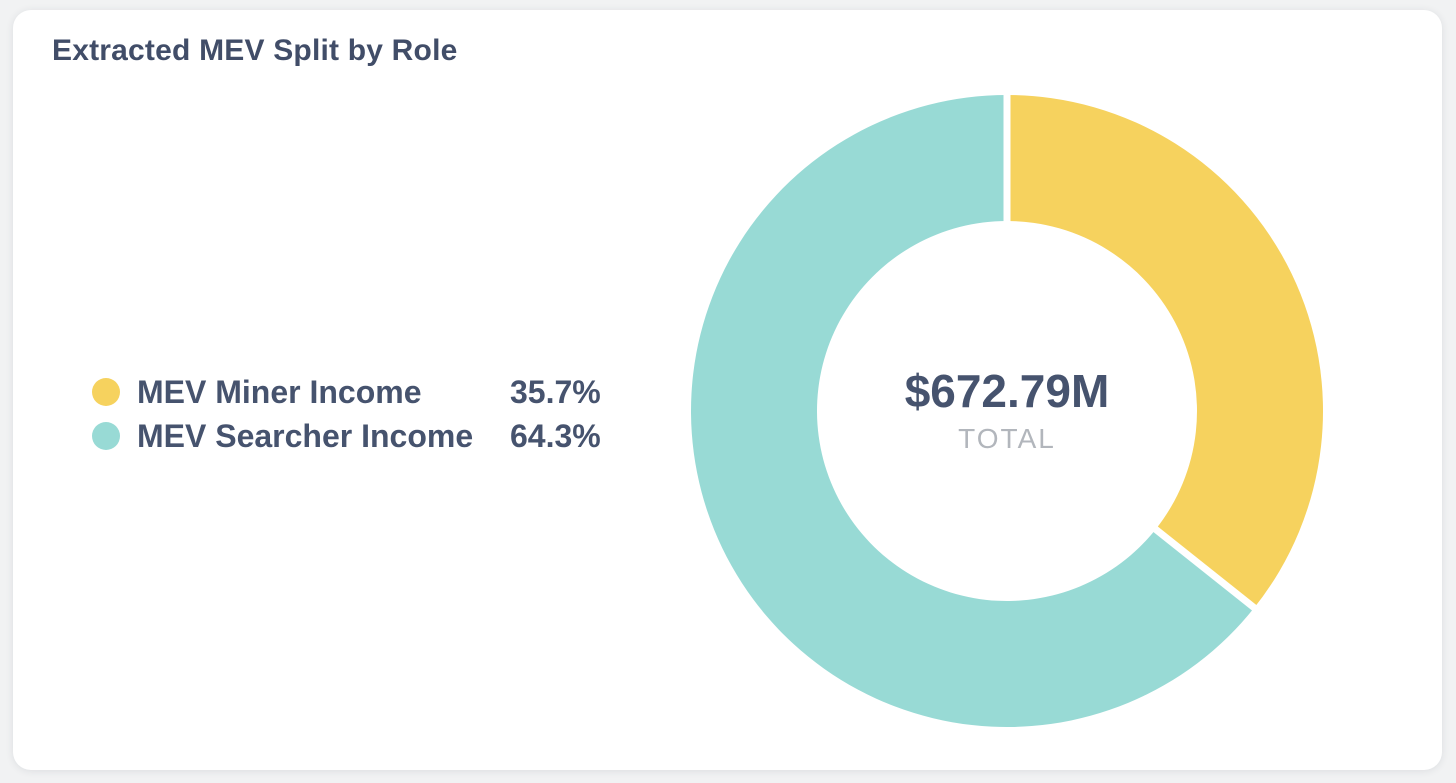 The width and height of the screenshot is (1456, 783). What do you see at coordinates (555, 435) in the screenshot?
I see `legend-value-searcher: 64.3%` at bounding box center [555, 435].